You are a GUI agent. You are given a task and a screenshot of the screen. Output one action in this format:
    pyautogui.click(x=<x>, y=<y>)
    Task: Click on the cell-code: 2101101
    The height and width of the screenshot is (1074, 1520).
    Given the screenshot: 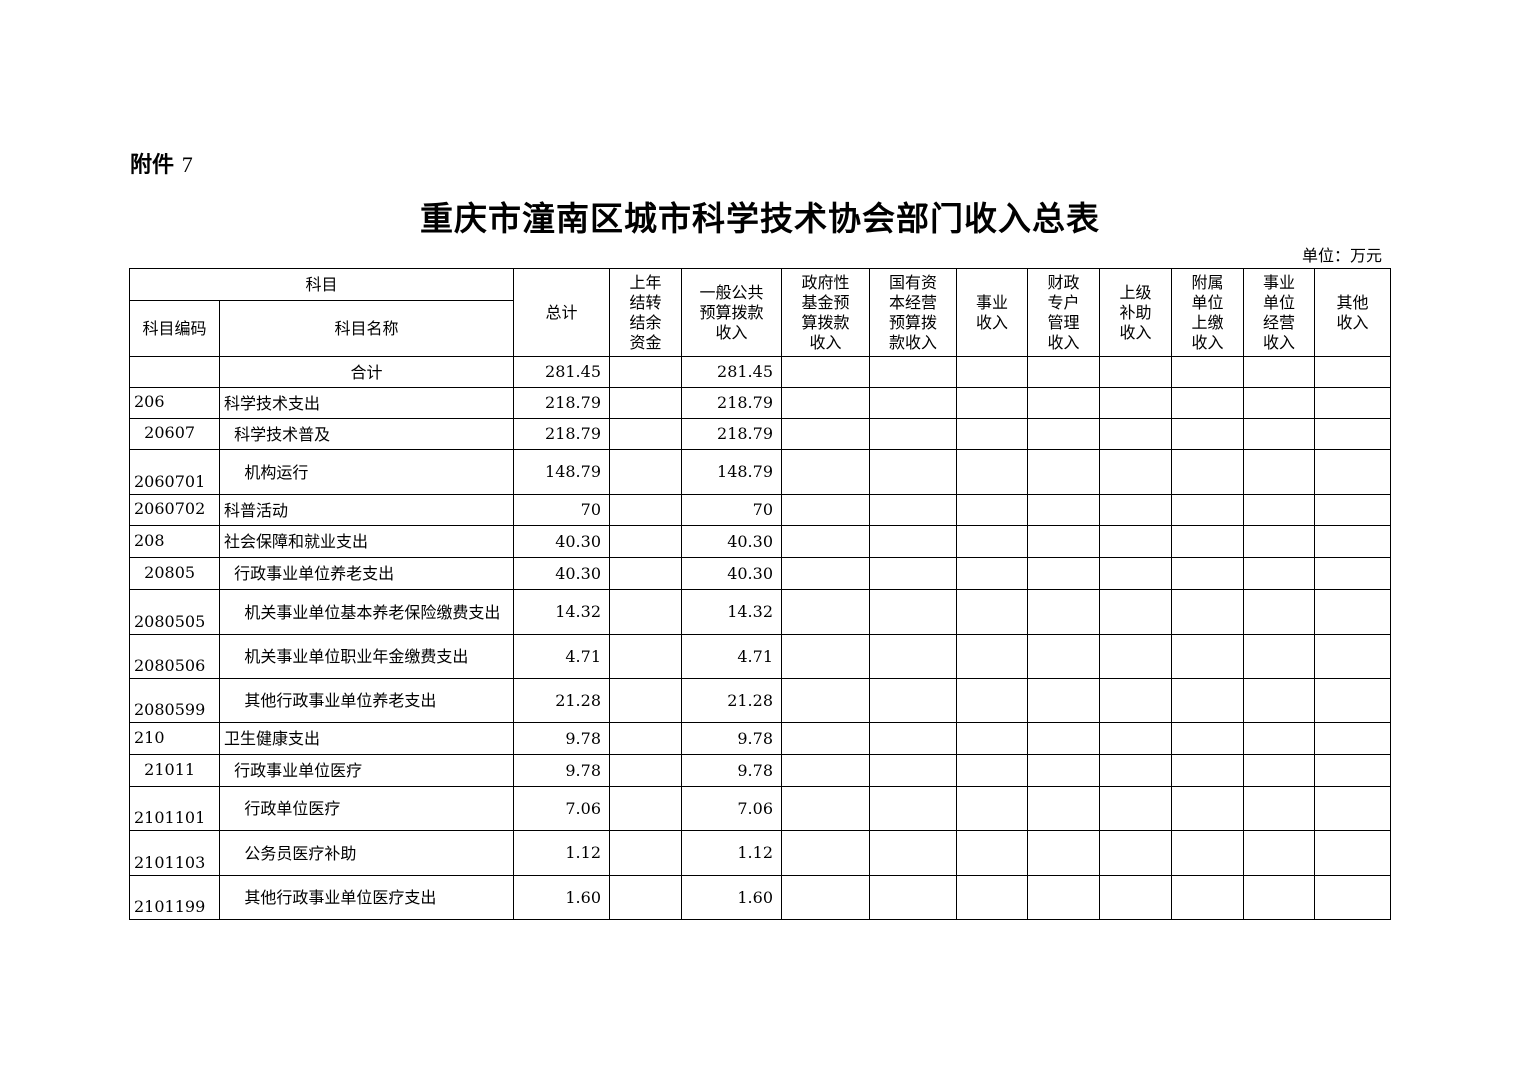 What is the action you would take?
    pyautogui.click(x=174, y=808)
    